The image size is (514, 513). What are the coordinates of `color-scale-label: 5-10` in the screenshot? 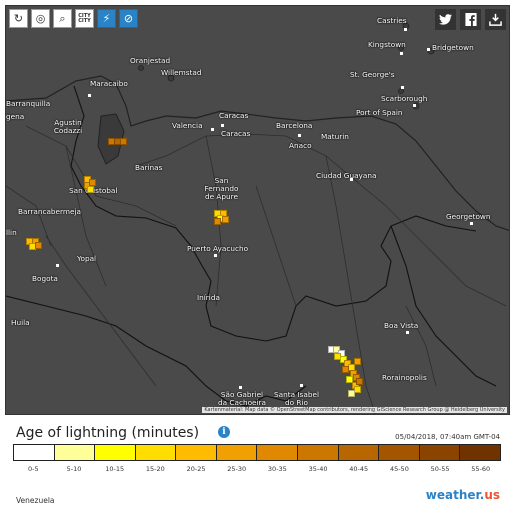 It's located at (74, 469).